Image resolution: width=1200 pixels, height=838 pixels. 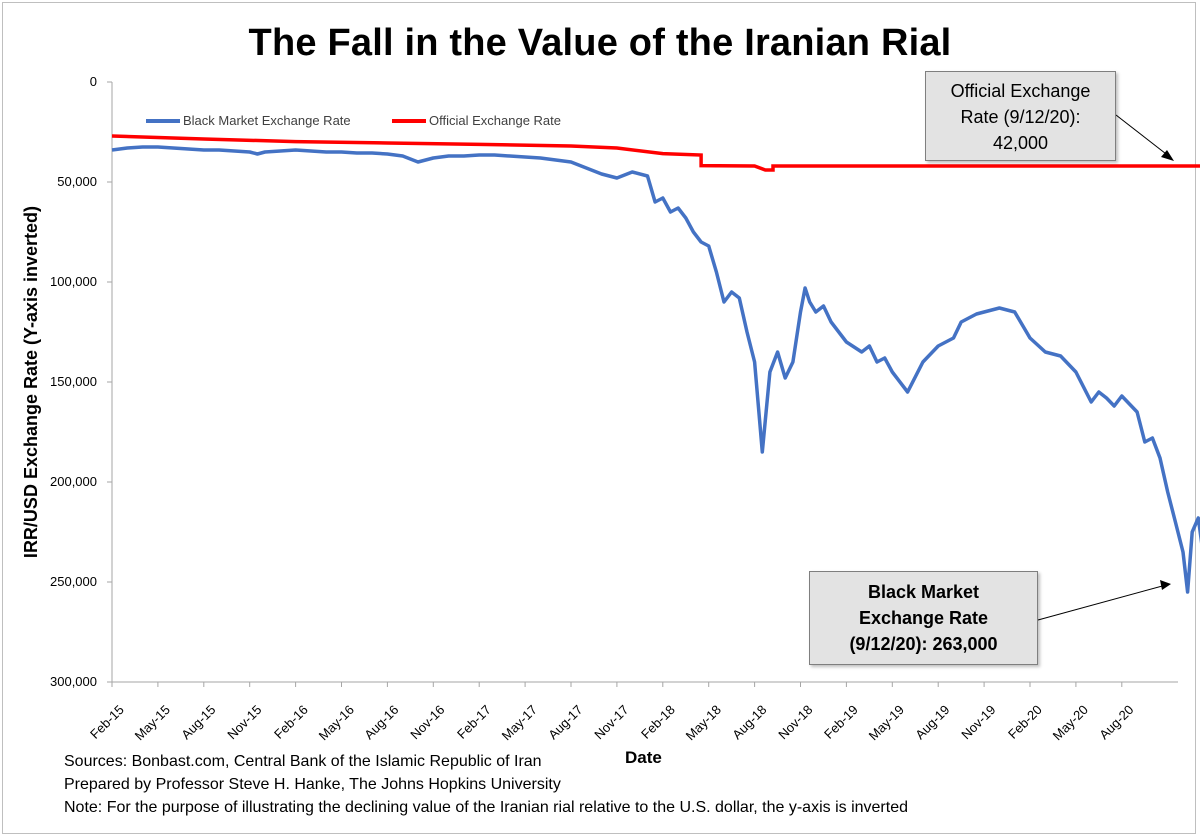 What do you see at coordinates (267, 120) in the screenshot?
I see `legend-label-black-market: Black Market Exchange Rate` at bounding box center [267, 120].